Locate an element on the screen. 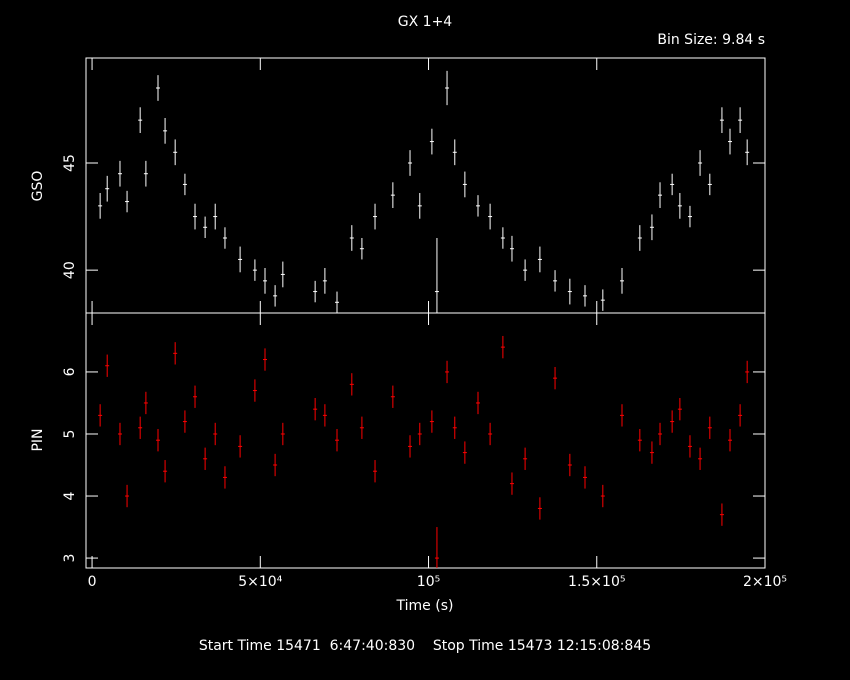 The image size is (850, 680). y-tick-label: 45 is located at coordinates (70, 163).